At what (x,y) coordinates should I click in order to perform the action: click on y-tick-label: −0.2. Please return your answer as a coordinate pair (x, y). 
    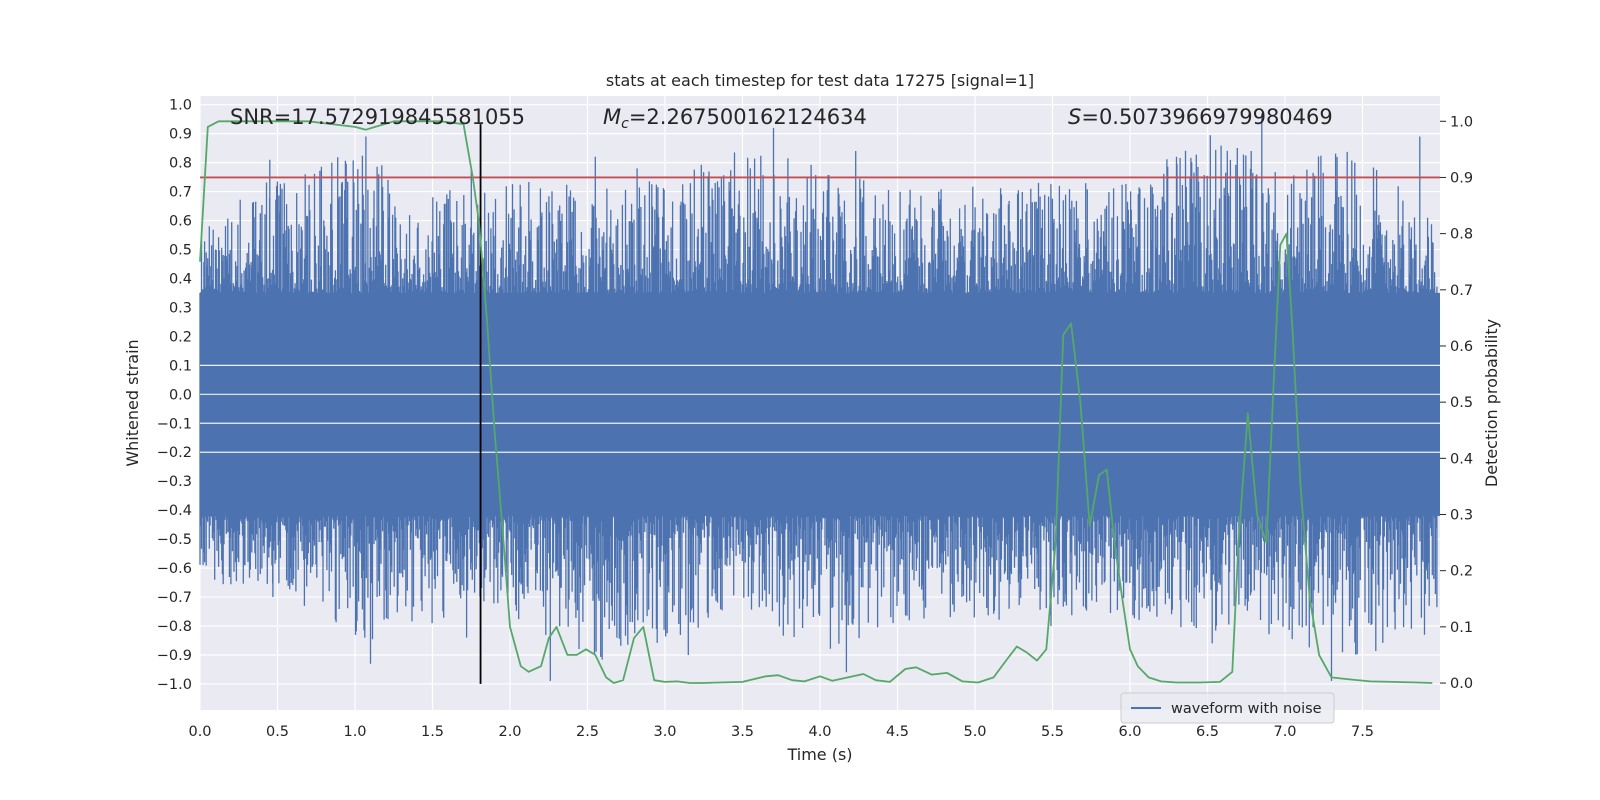
    Looking at the image, I should click on (174, 453).